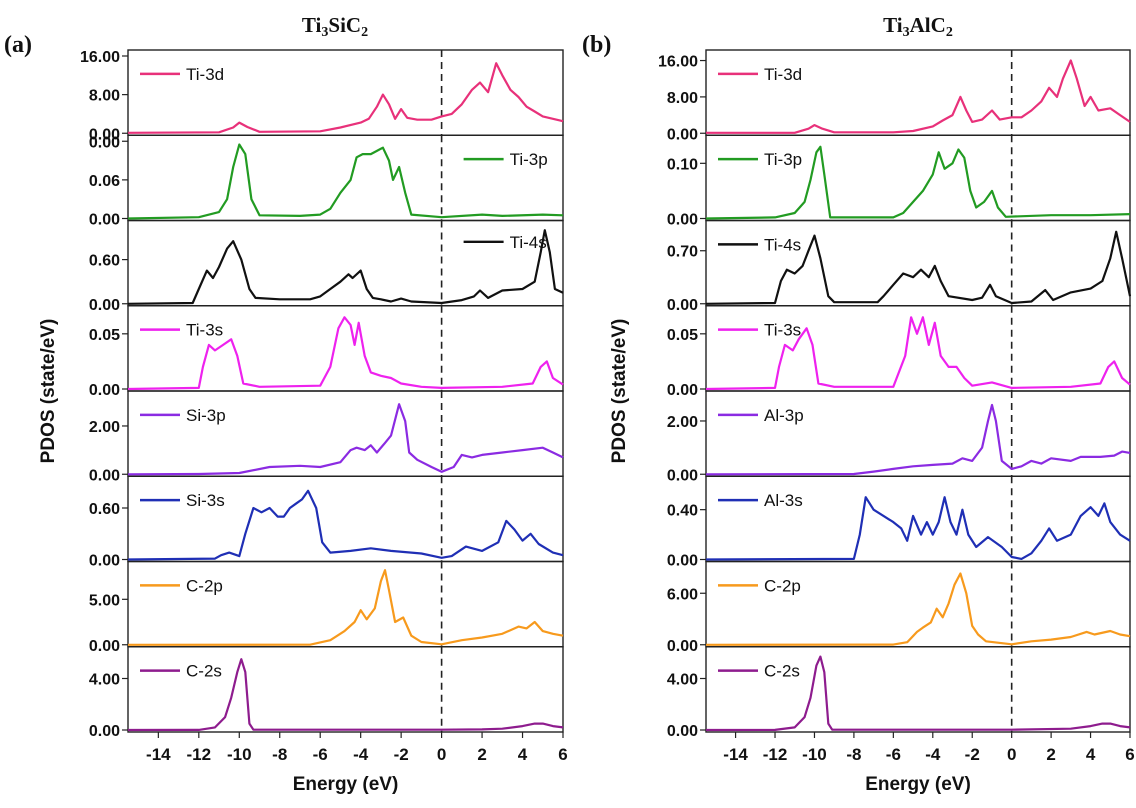 The image size is (1136, 808). What do you see at coordinates (784, 415) in the screenshot?
I see `legend-label: Al-3p` at bounding box center [784, 415].